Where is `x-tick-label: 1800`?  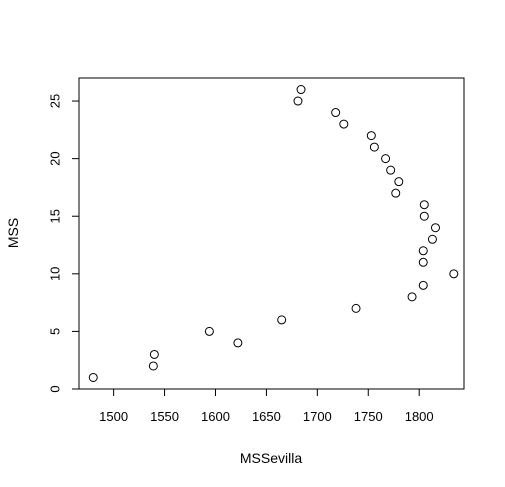 x-tick-label: 1800 is located at coordinates (419, 416).